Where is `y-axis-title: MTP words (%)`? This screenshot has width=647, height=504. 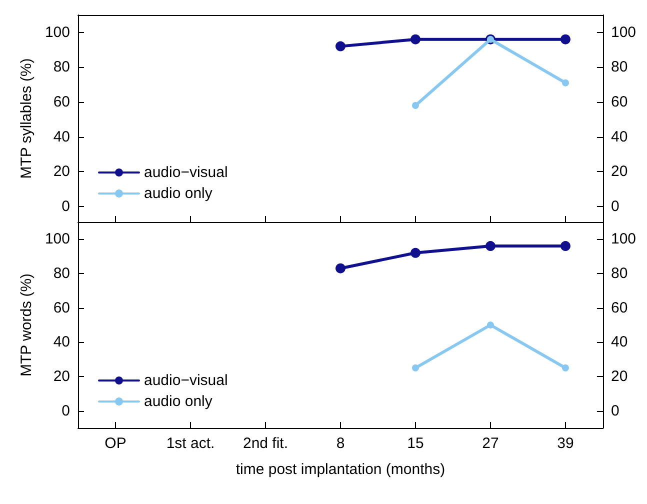 y-axis-title: MTP words (%) is located at coordinates (27, 325).